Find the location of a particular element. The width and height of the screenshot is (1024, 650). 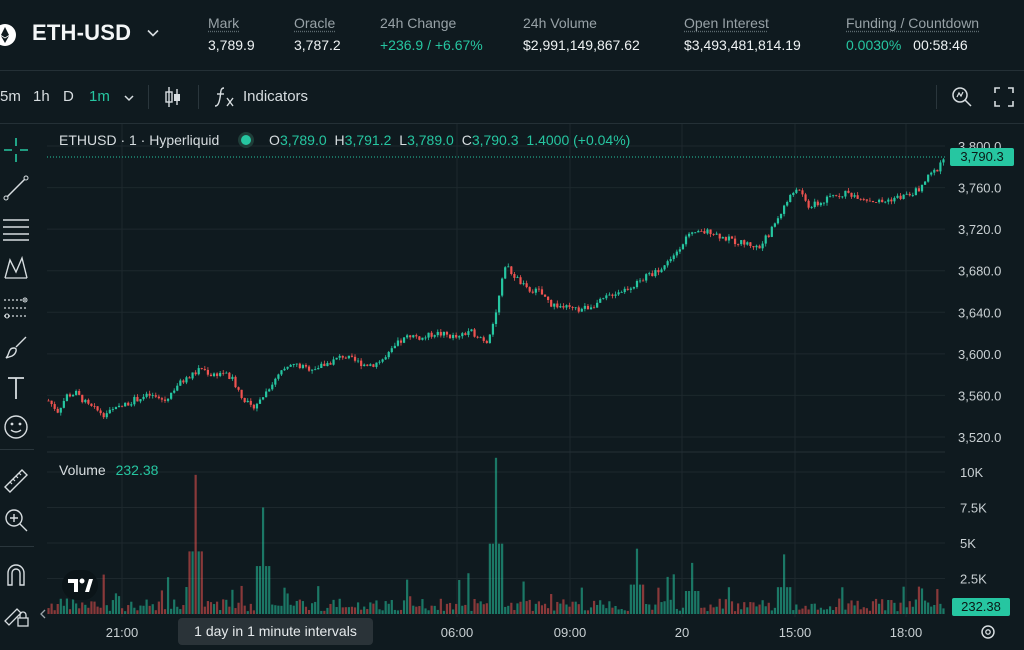

volume-label: Volume is located at coordinates (82, 470).